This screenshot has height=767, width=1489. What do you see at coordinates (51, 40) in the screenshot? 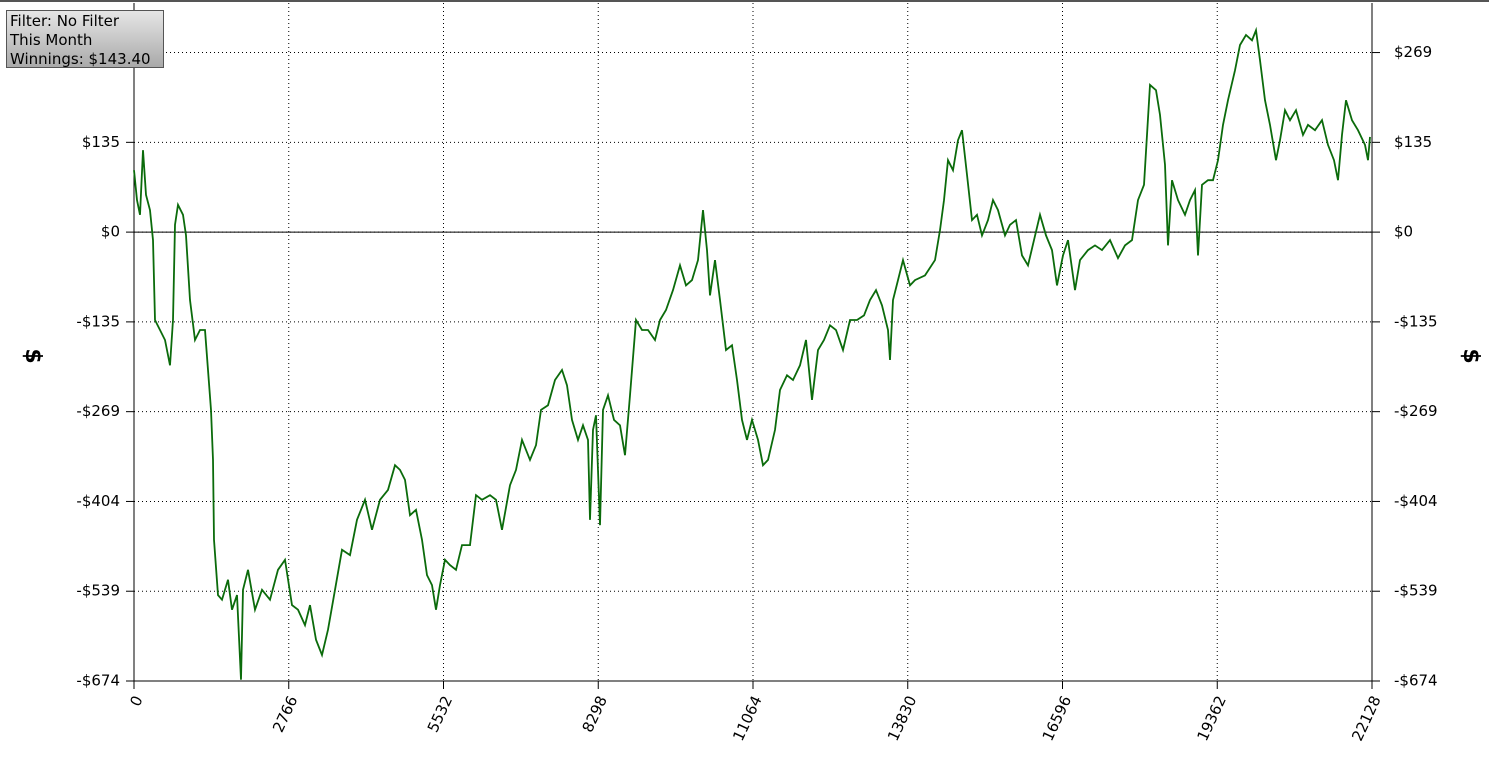
I see `annotation: This Month` at bounding box center [51, 40].